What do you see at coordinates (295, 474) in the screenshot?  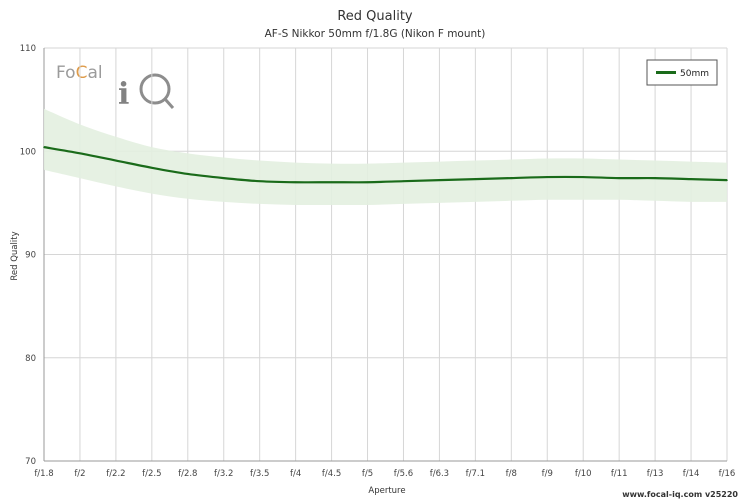 I see `x-tick-label: f/4` at bounding box center [295, 474].